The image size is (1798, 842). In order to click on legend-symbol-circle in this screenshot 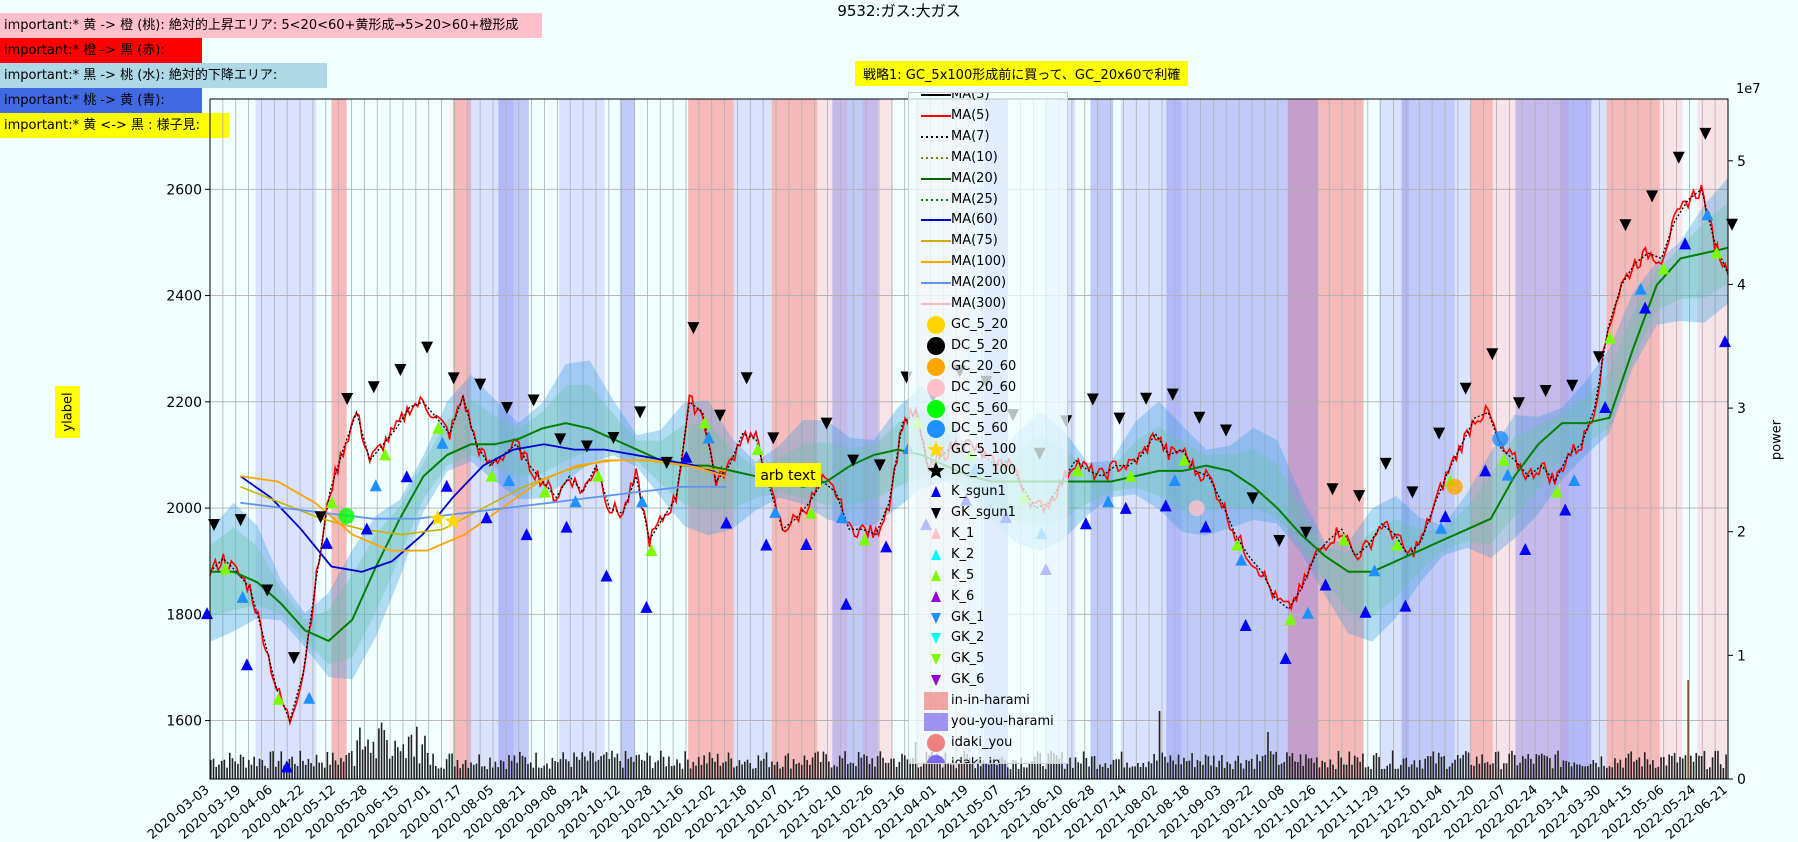, I will do `click(936, 387)`.